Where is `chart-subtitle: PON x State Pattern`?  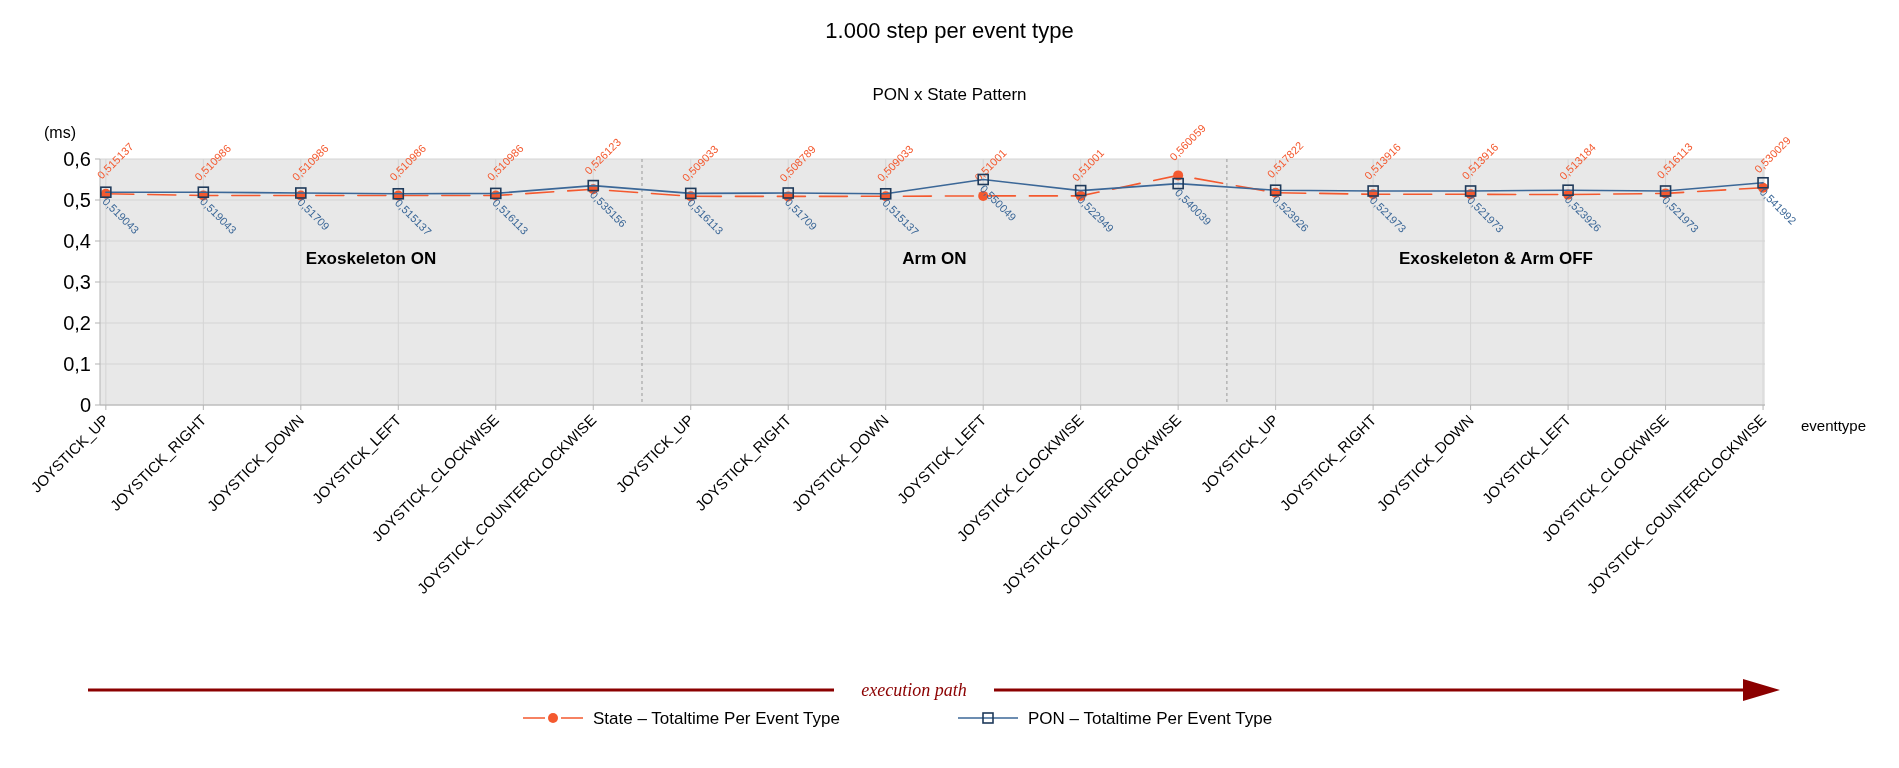
chart-subtitle: PON x State Pattern is located at coordinates (949, 94).